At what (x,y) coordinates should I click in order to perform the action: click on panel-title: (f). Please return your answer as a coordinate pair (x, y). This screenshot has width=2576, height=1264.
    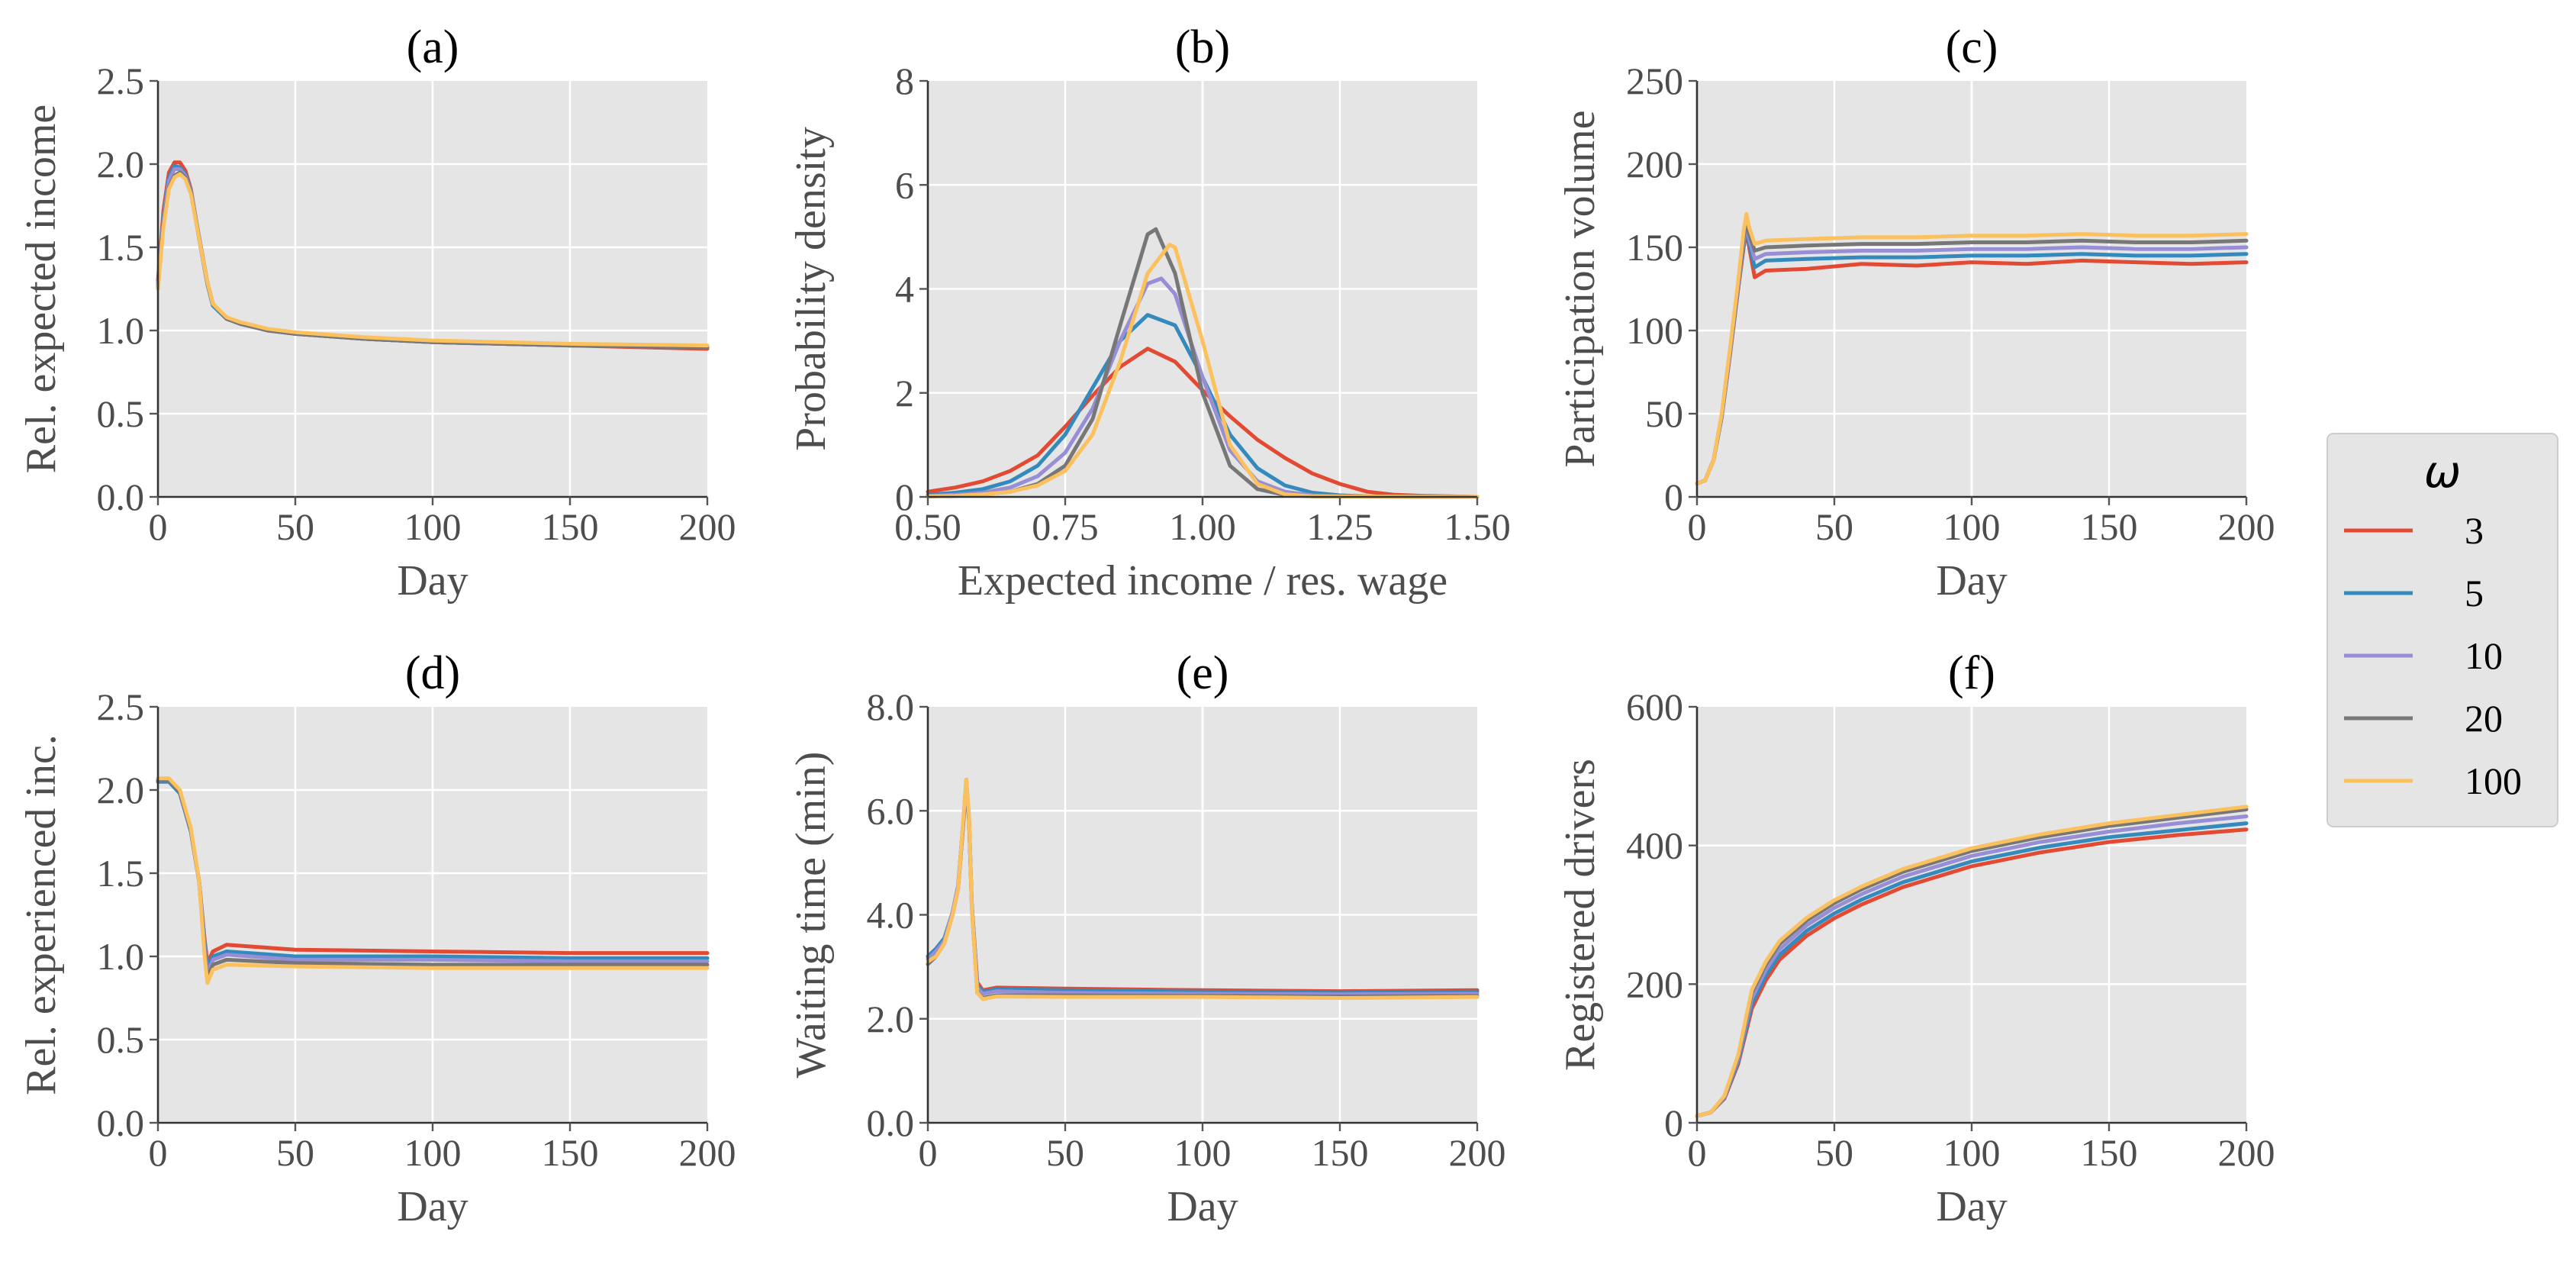
    Looking at the image, I should click on (1971, 673).